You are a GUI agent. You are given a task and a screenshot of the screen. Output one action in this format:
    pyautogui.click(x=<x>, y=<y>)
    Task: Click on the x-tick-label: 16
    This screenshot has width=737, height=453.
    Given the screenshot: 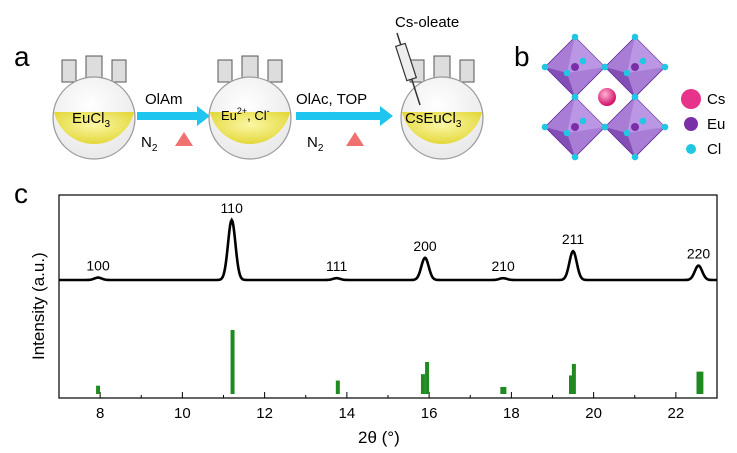 What is the action you would take?
    pyautogui.click(x=429, y=413)
    